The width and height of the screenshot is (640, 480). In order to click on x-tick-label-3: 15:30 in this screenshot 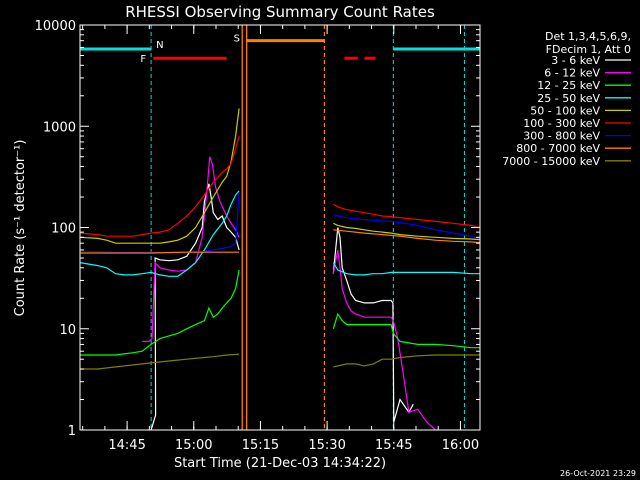, I will do `click(326, 445)`.